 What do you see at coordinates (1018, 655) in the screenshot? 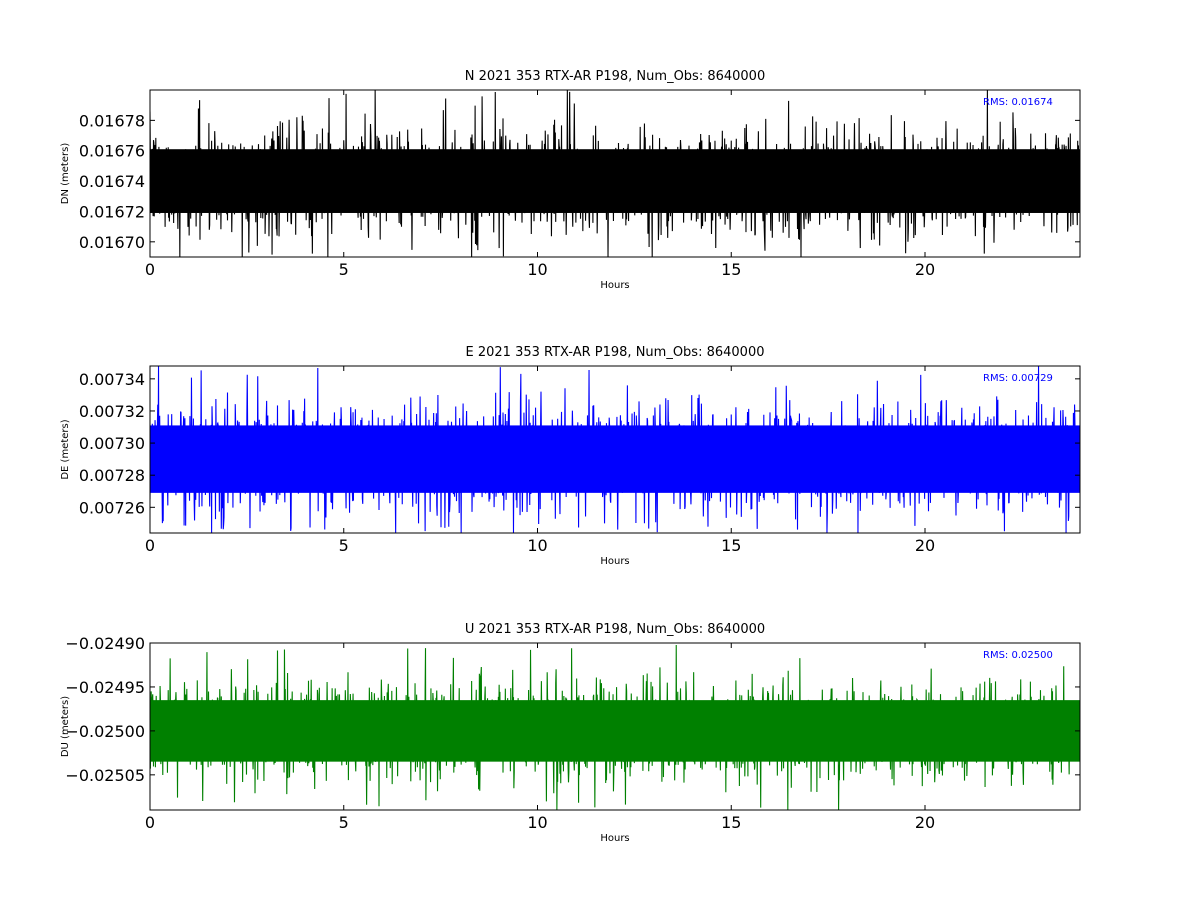
I see `rms-annotation: RMS: 0.02500` at bounding box center [1018, 655].